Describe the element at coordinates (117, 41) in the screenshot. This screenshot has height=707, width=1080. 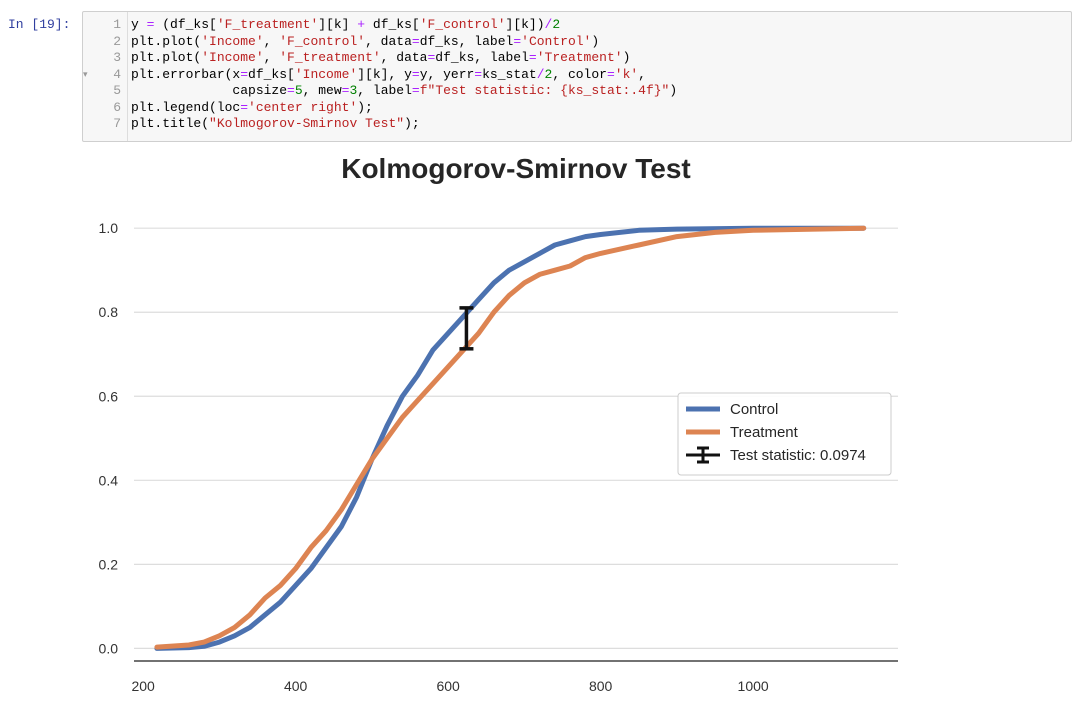
I see `line-number: 2` at that location.